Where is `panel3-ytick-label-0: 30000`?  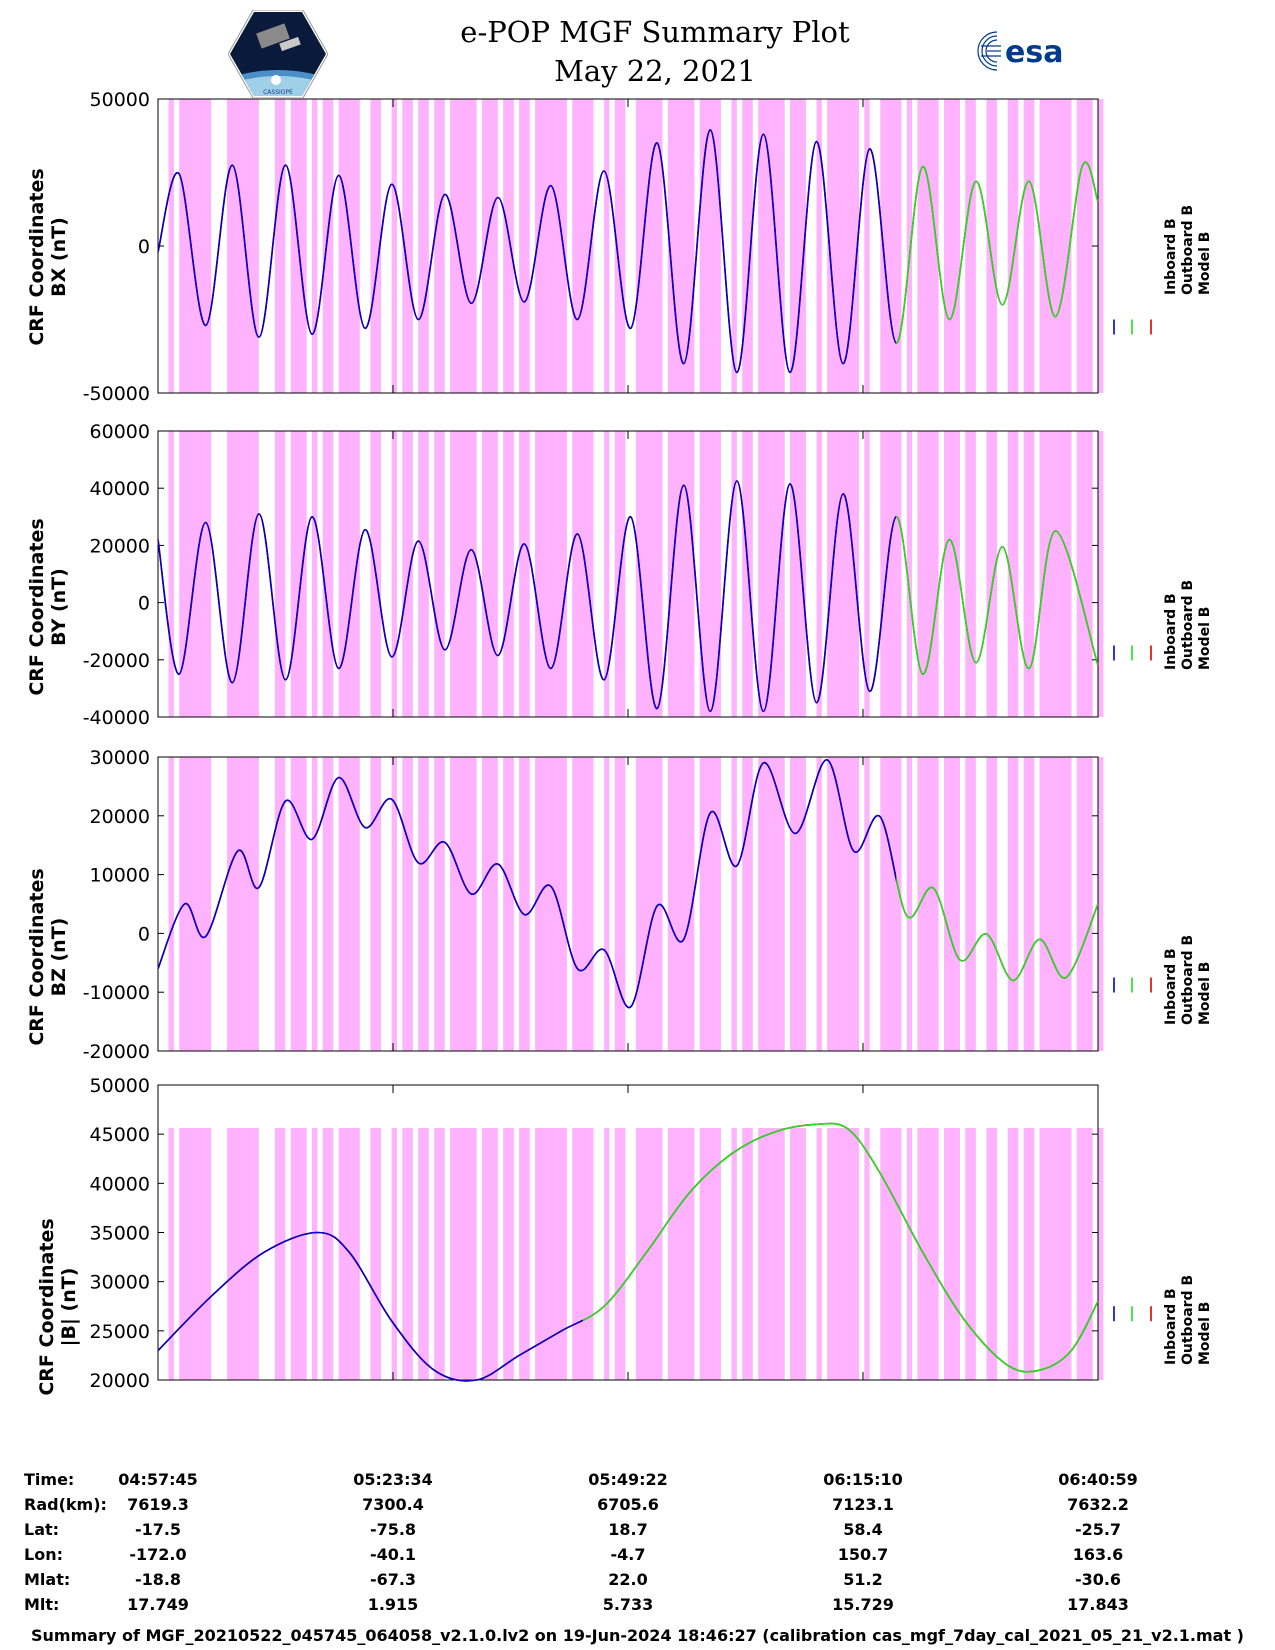 panel3-ytick-label-0: 30000 is located at coordinates (120, 758).